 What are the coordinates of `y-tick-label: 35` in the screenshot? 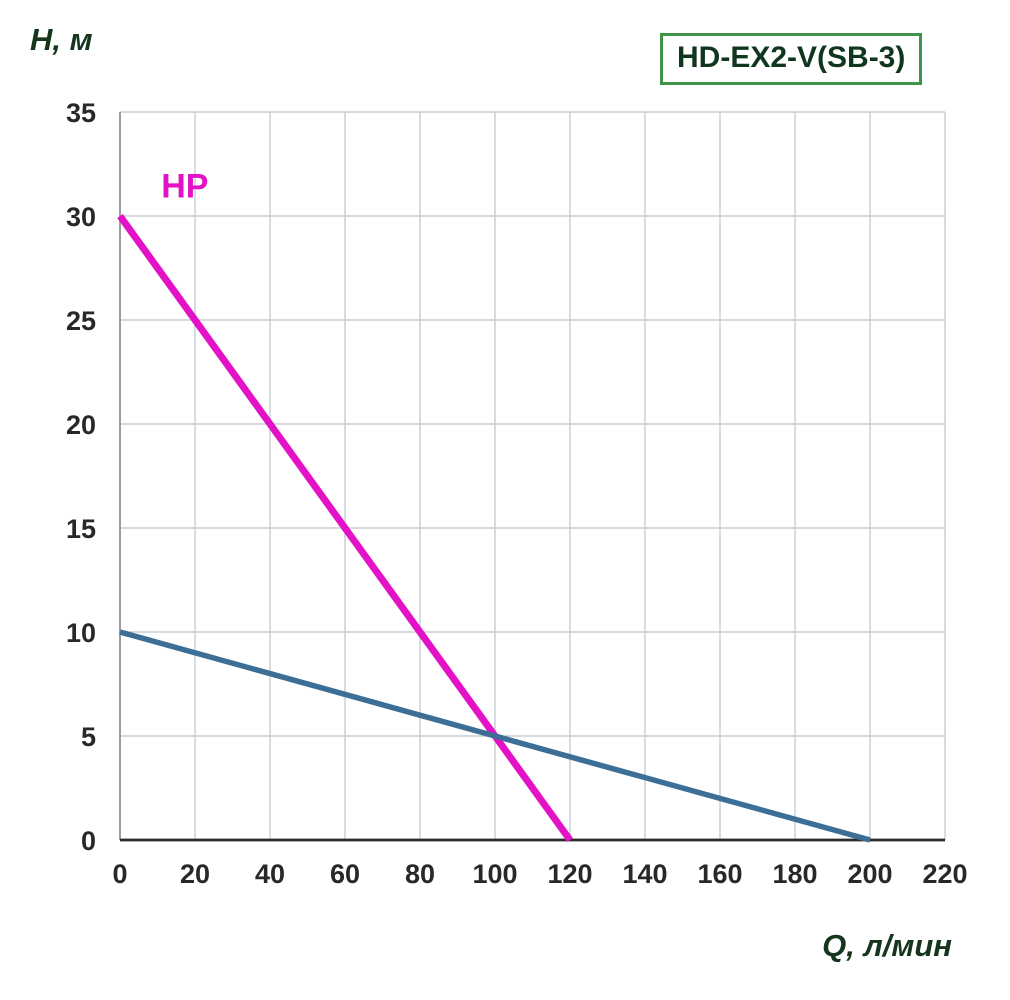 It's located at (81, 113).